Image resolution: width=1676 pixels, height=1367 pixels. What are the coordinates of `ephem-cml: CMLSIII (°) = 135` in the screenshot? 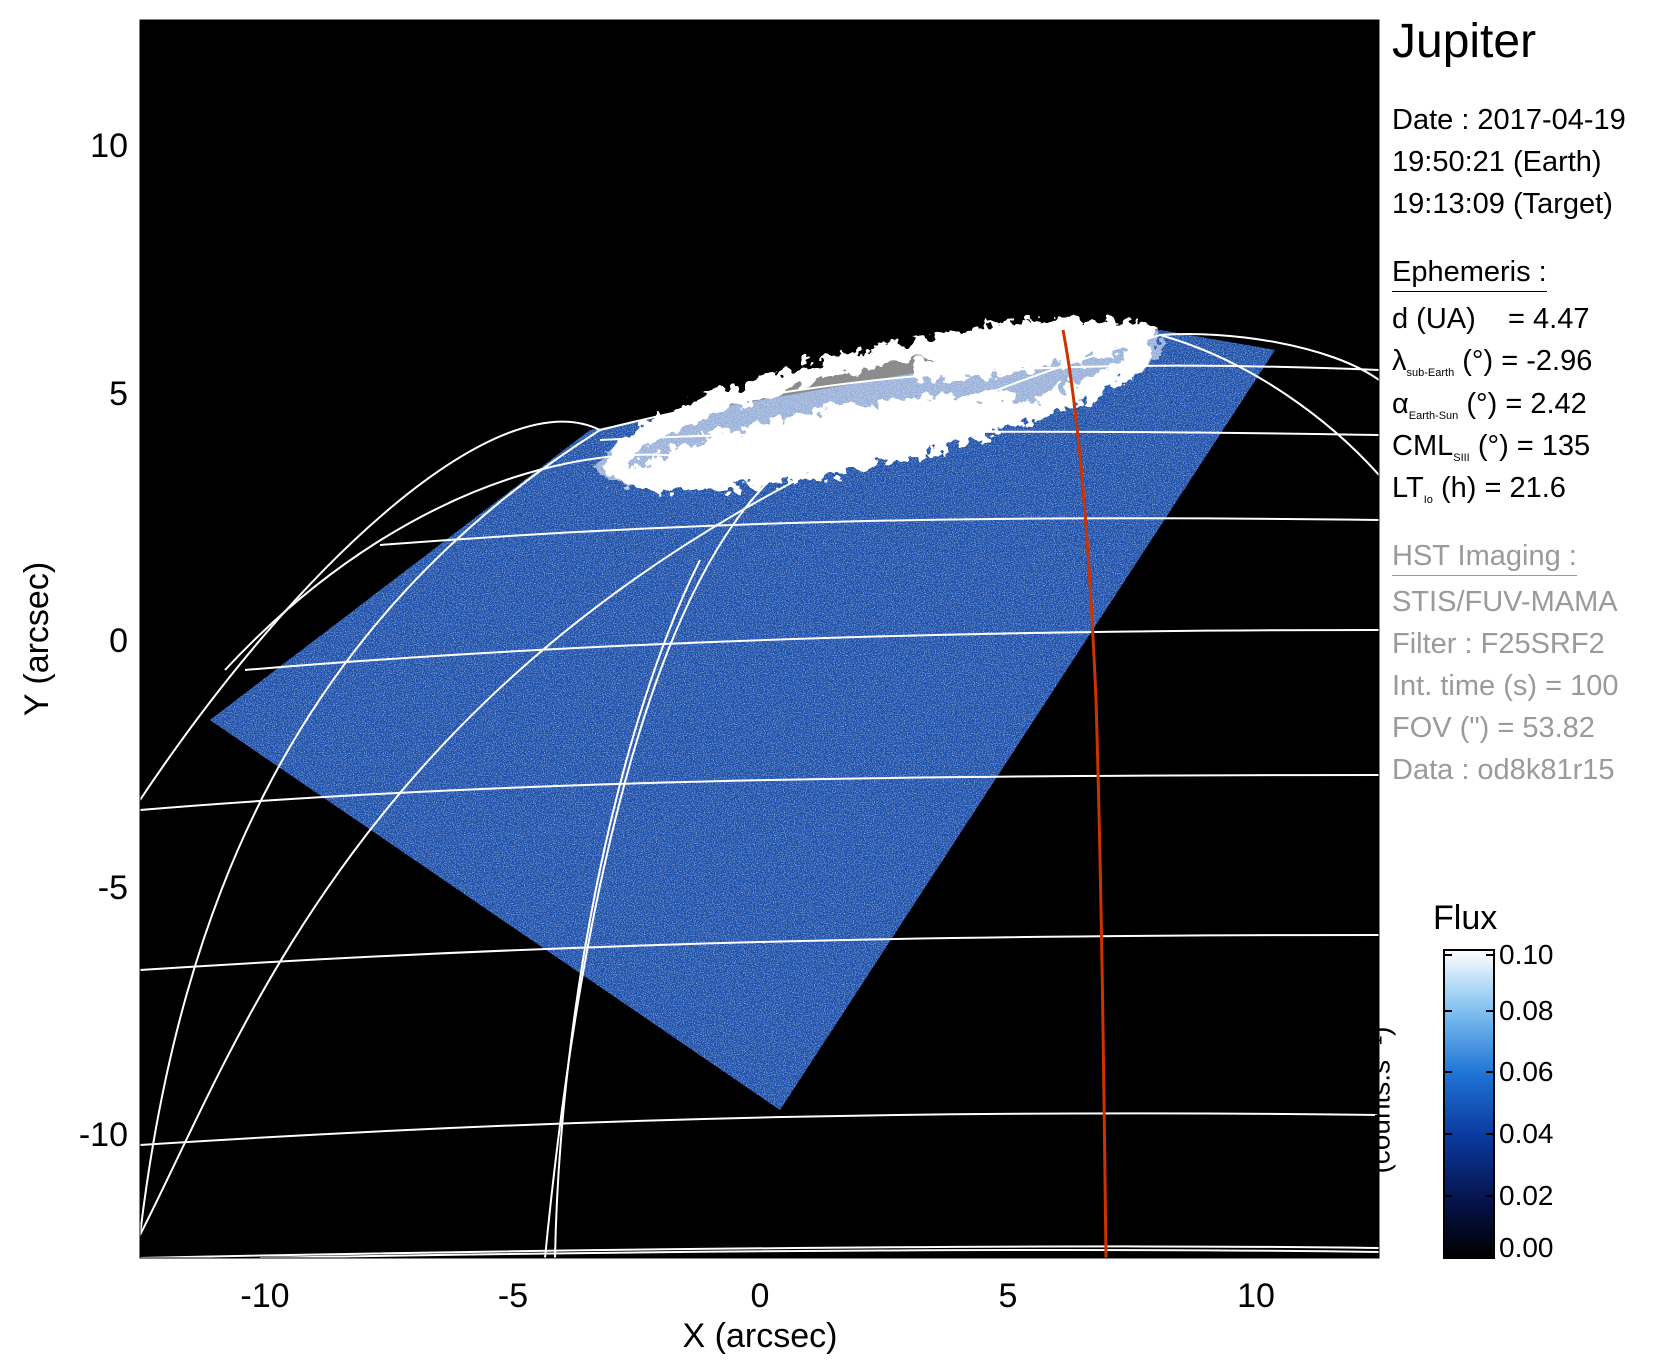 It's located at (1491, 447).